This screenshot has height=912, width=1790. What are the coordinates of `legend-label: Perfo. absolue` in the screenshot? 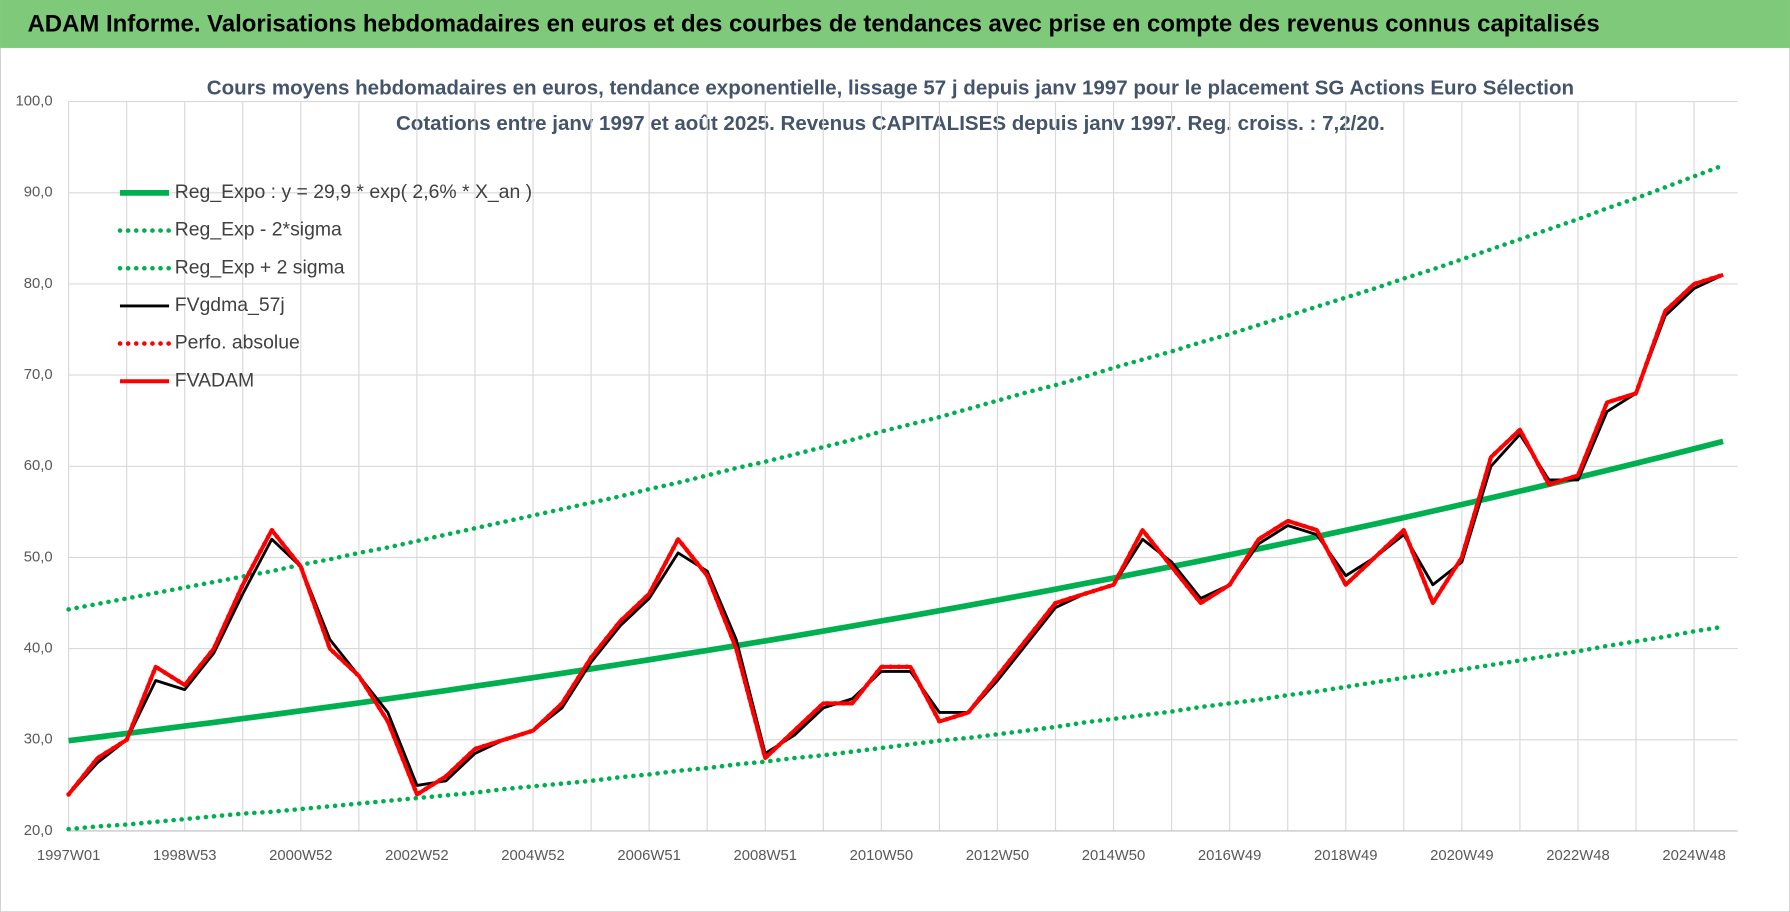 It's located at (237, 343).